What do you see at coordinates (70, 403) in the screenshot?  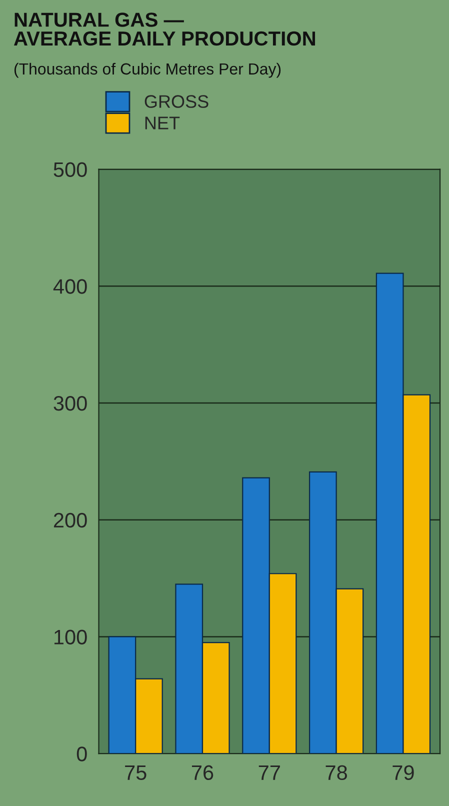 I see `y-tick-label: 300` at bounding box center [70, 403].